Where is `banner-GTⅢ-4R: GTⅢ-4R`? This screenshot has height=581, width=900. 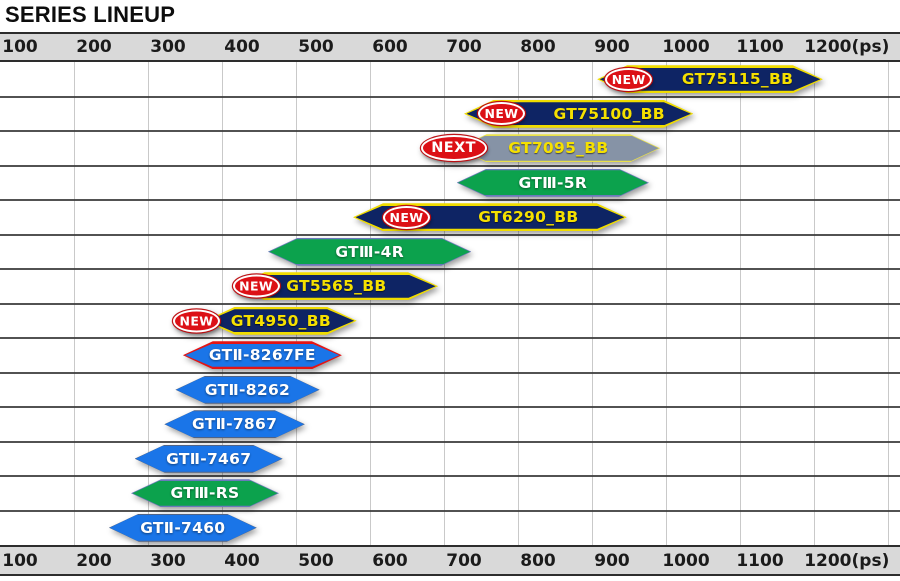 banner-GTⅢ-4R: GTⅢ-4R is located at coordinates (370, 252).